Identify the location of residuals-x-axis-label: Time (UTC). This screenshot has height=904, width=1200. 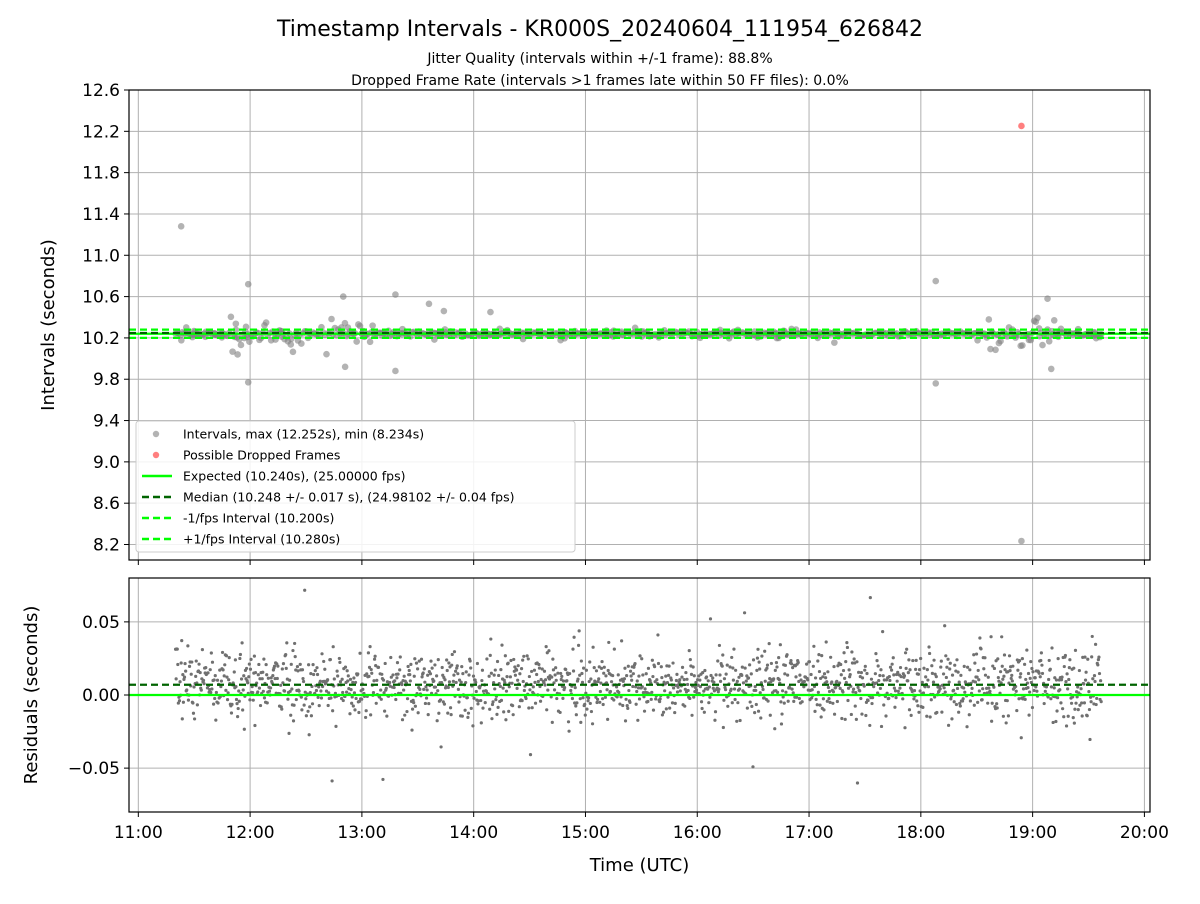
(639, 865).